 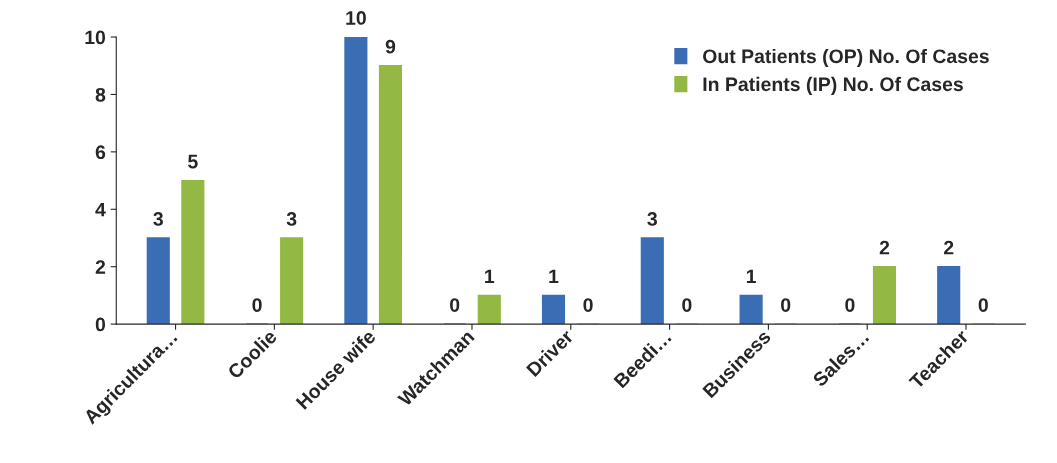 What do you see at coordinates (100, 209) in the screenshot?
I see `y-tick-label: 4` at bounding box center [100, 209].